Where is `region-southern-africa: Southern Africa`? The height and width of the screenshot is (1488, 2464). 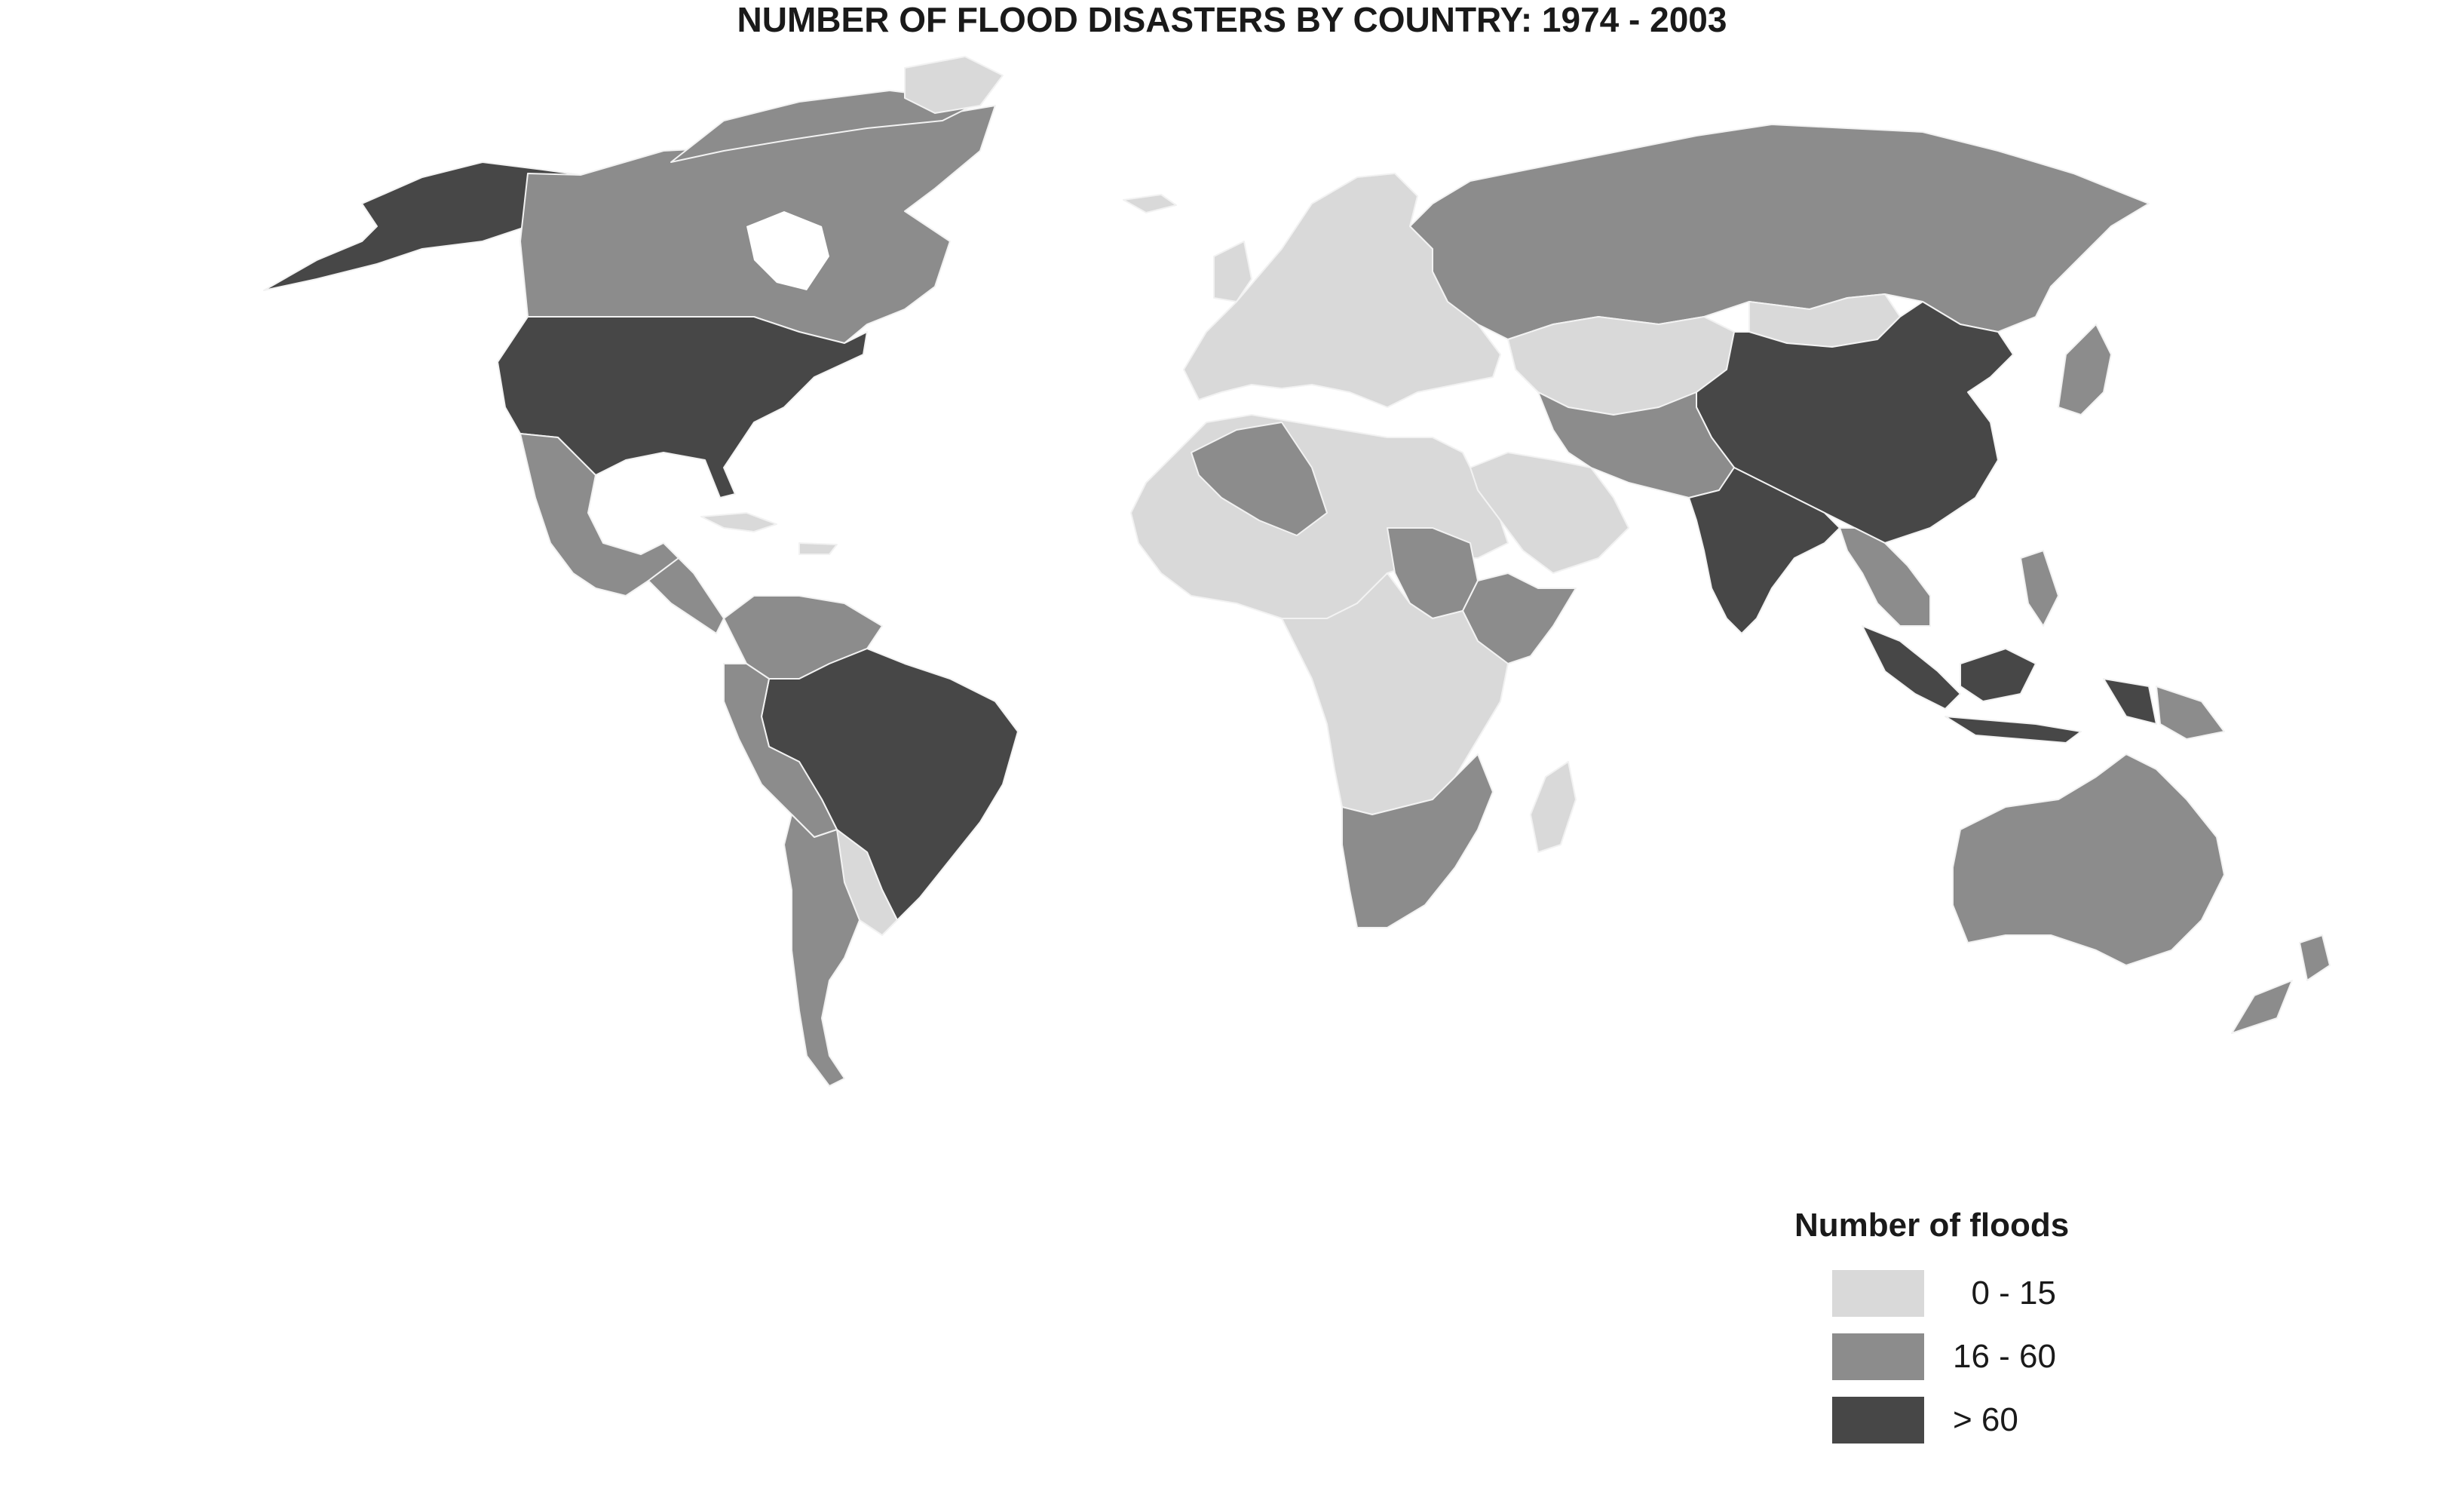 region-southern-africa: Southern Africa is located at coordinates (1417, 840).